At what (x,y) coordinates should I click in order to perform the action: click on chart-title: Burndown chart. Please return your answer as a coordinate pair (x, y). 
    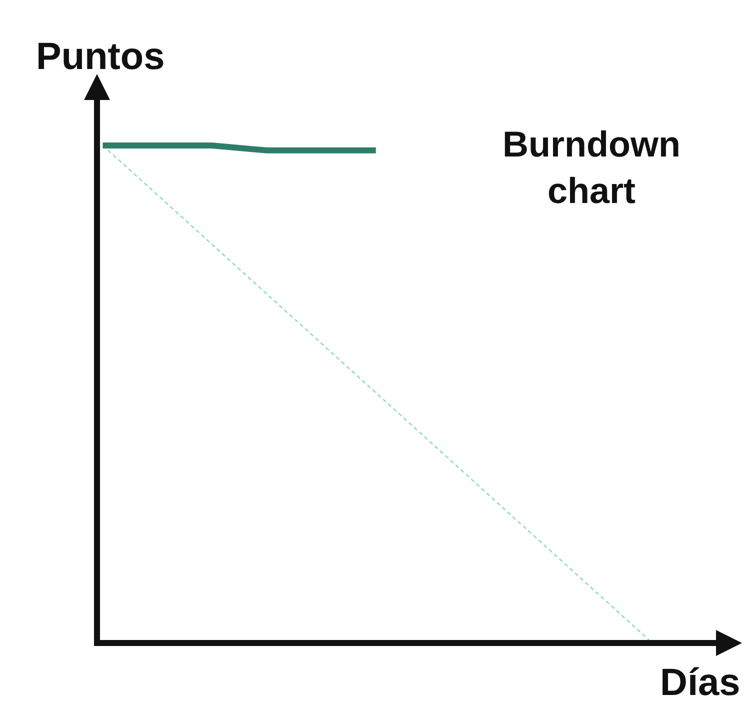
    Looking at the image, I should click on (591, 167).